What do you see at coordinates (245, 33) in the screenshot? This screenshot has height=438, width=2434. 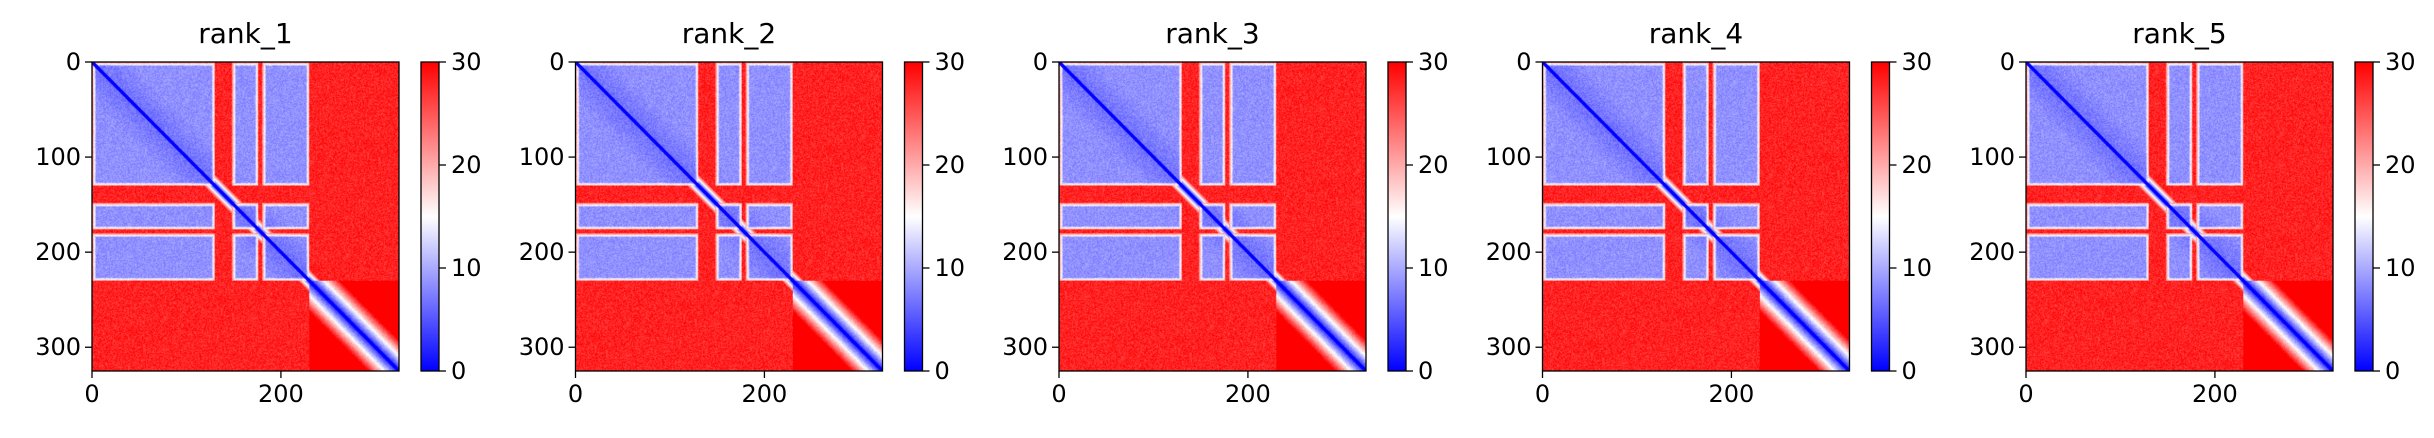 I see `panel-title: rank_1` at bounding box center [245, 33].